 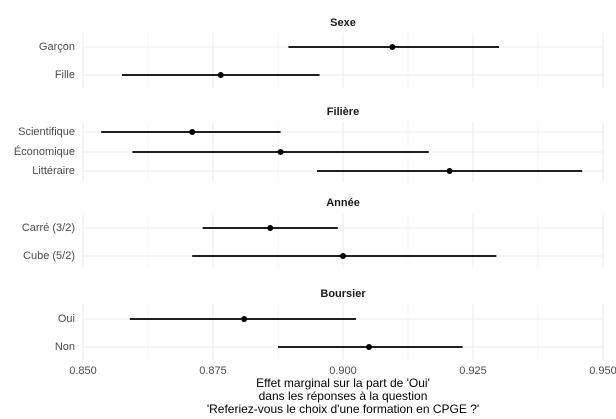 I want to click on panel-strip-label: Sexe, so click(x=343, y=23).